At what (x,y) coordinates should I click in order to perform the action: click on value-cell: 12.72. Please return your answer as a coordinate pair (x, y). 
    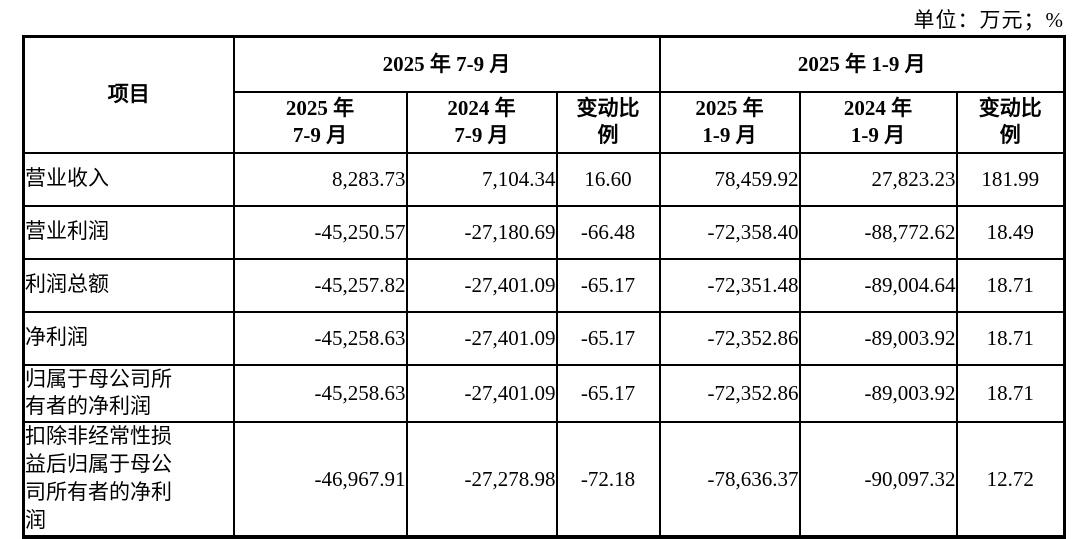
    Looking at the image, I should click on (1010, 480).